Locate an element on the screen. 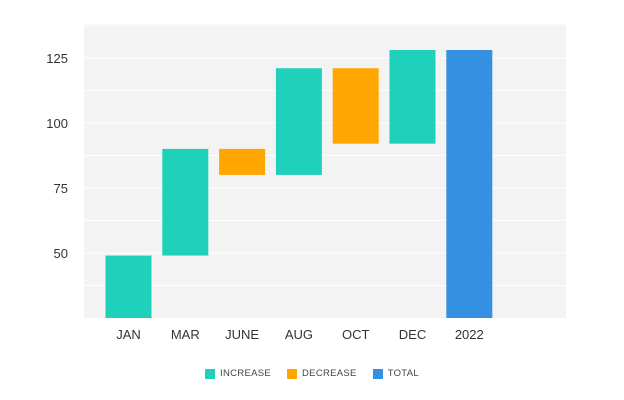 The width and height of the screenshot is (624, 400). y-axis-ticks: 50 75 100 125 is located at coordinates (57, 156).